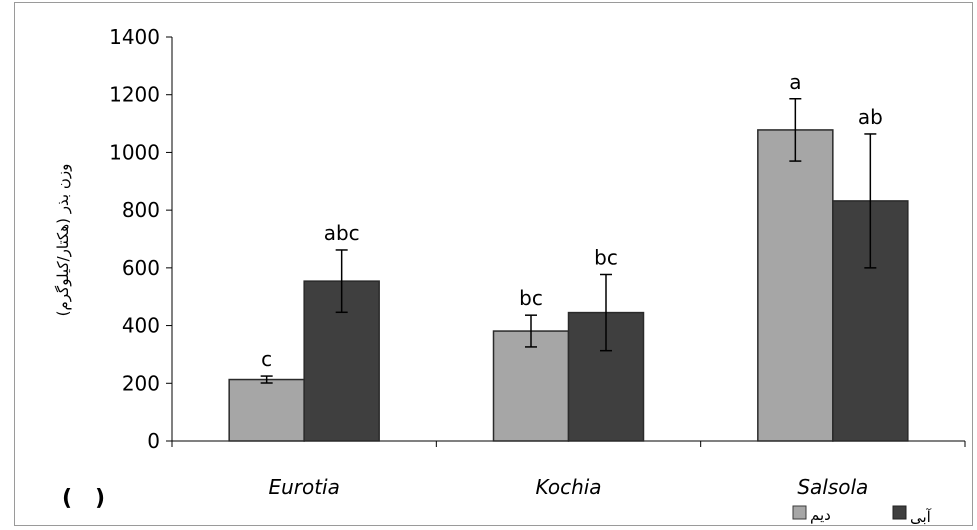 The height and width of the screenshot is (530, 977). I want to click on significance-label: ab, so click(870, 117).